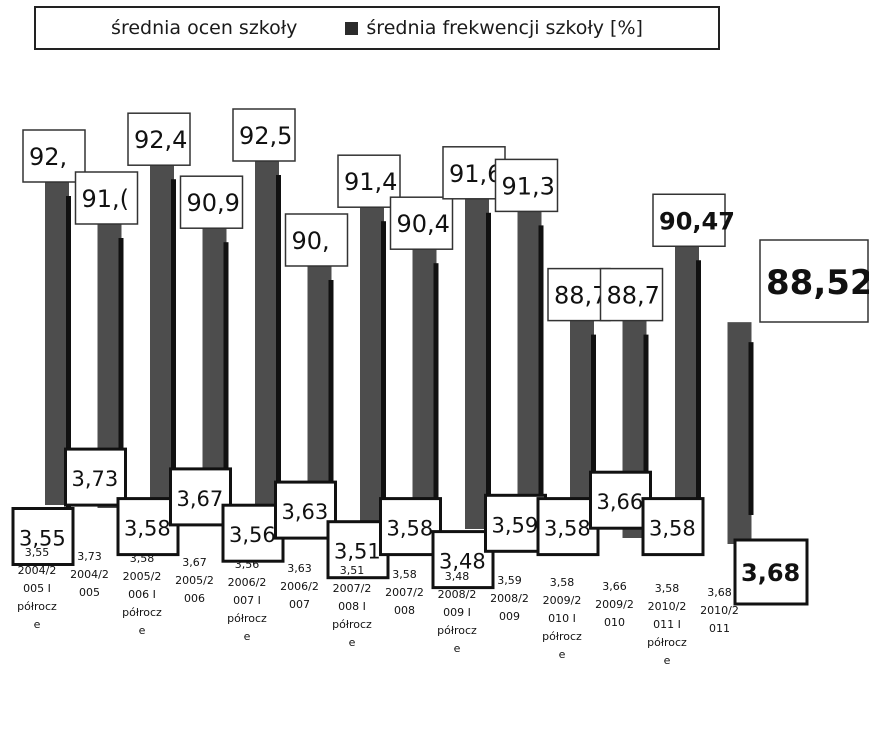 This screenshot has width=869, height=734. Describe the element at coordinates (311, 241) in the screenshot. I see `data-label-frekwencja: 90,` at that location.